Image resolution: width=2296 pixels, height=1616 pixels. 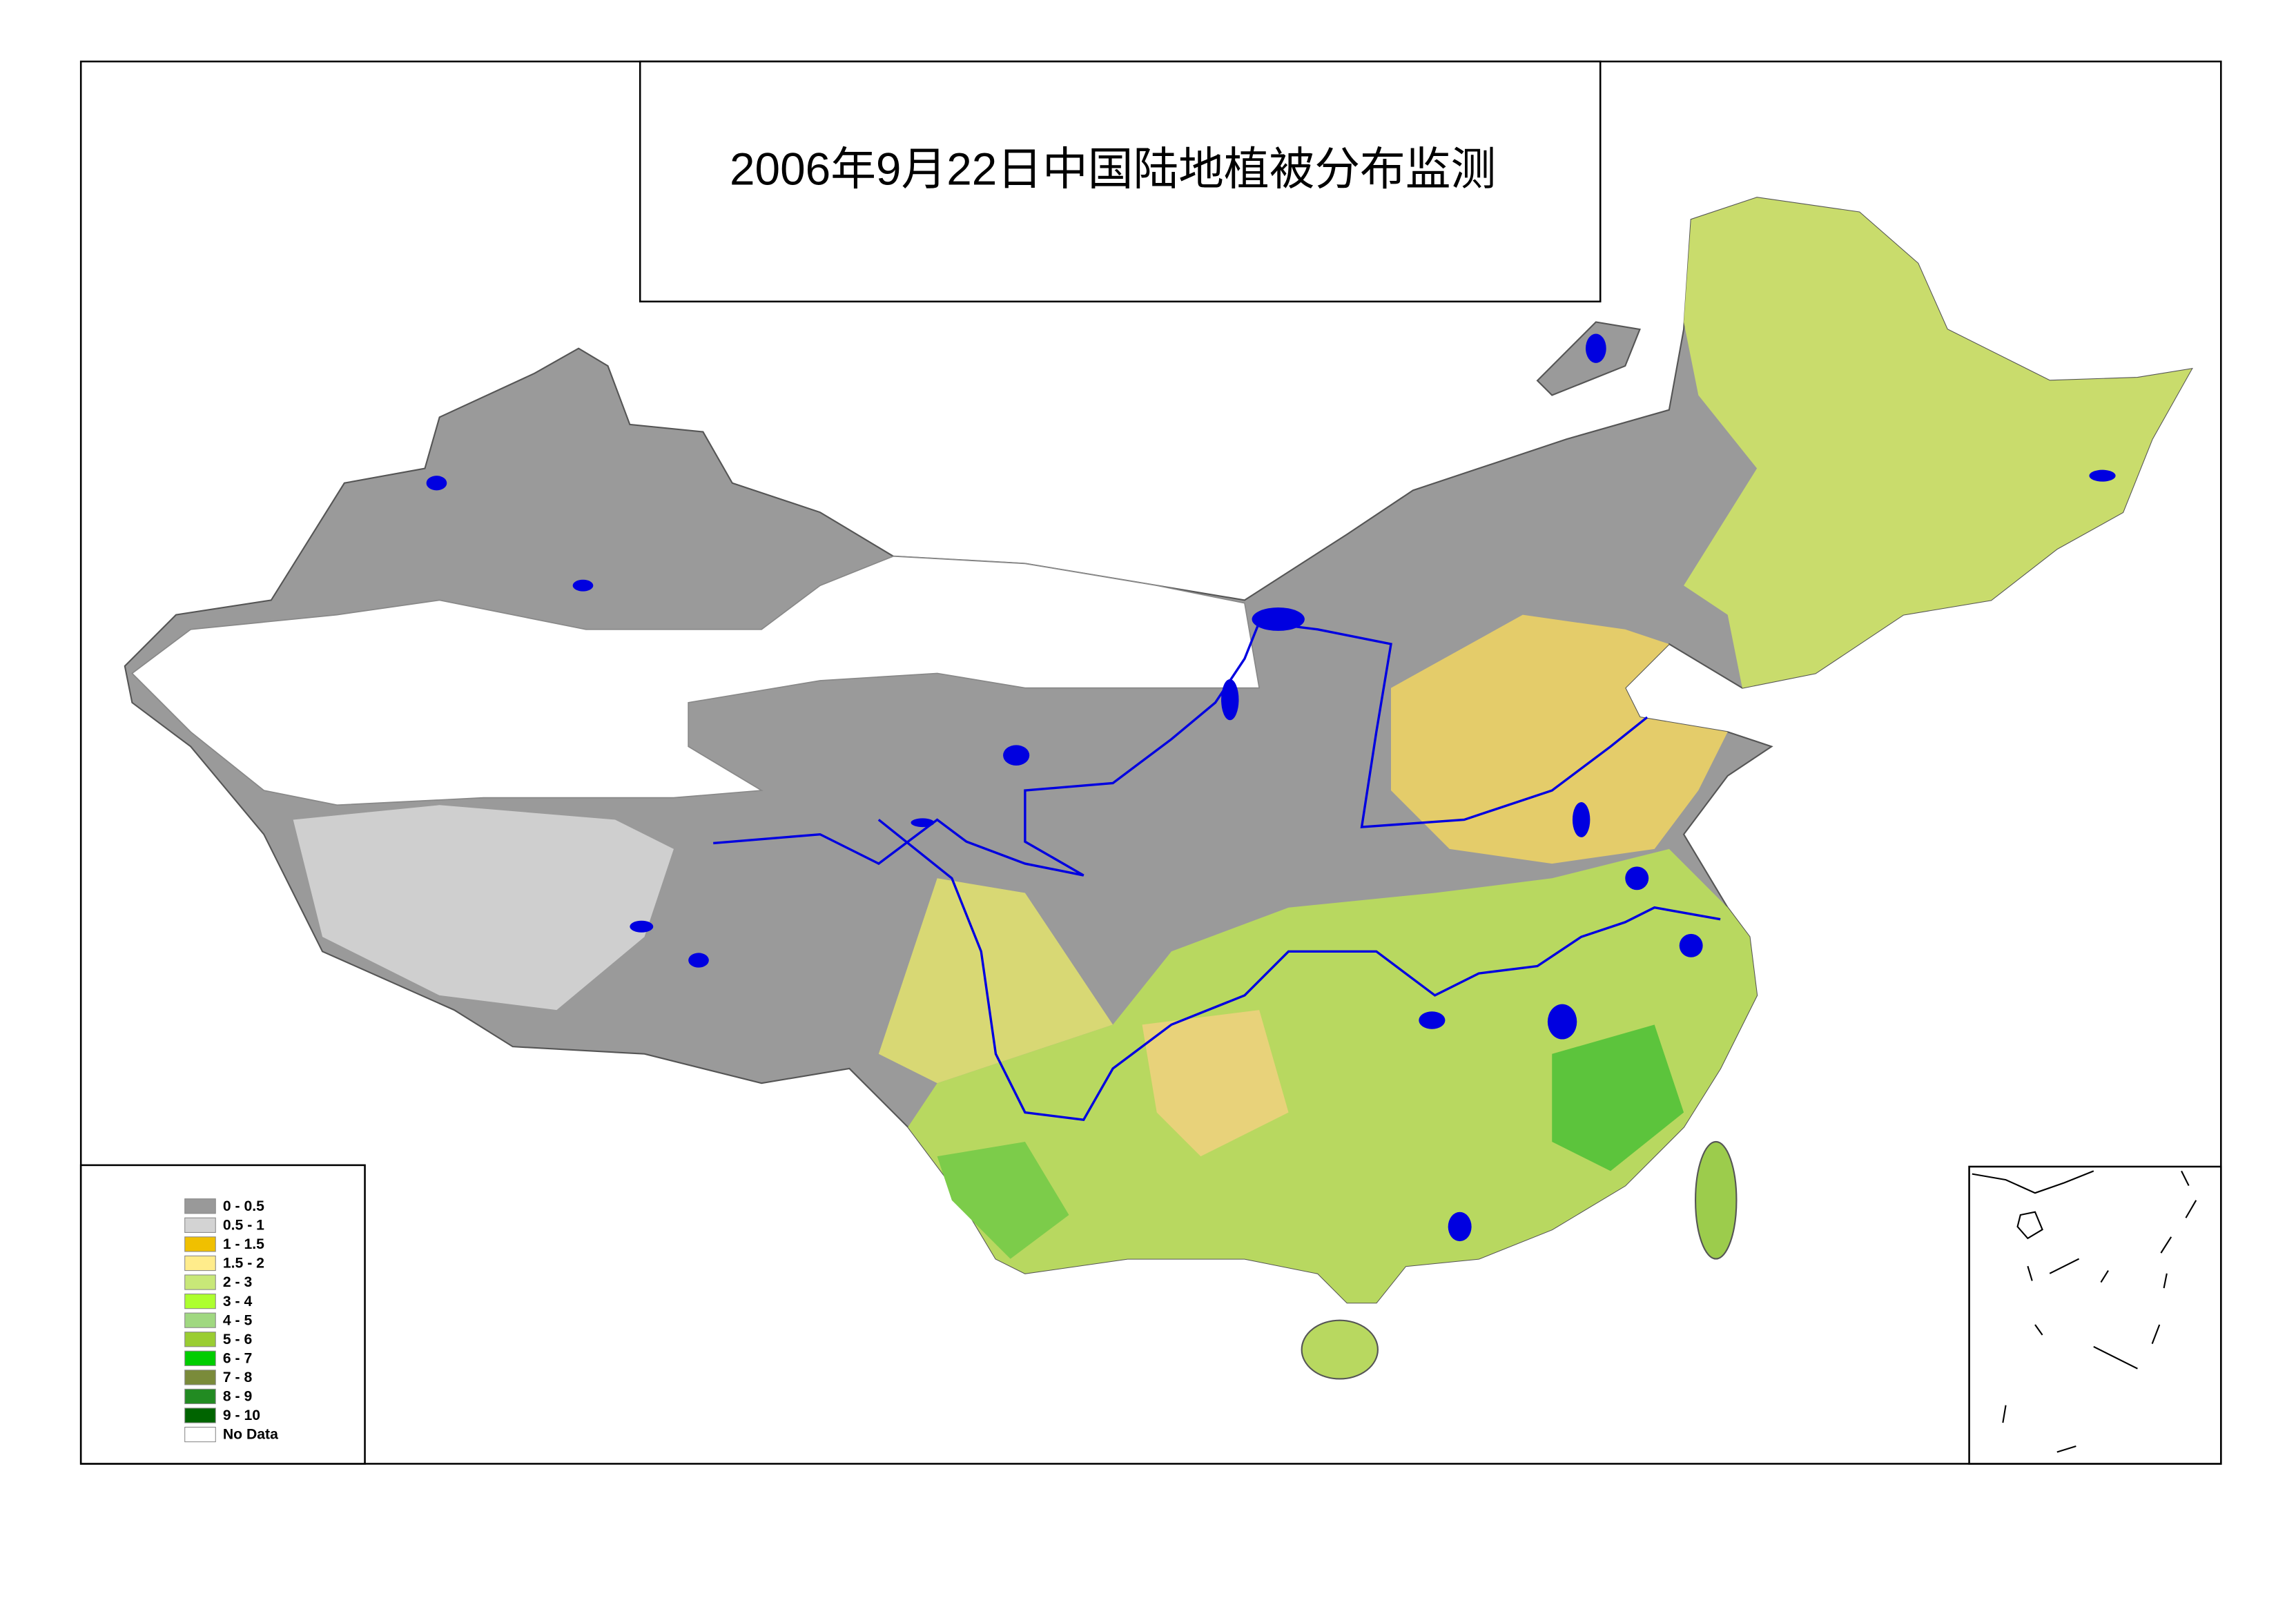 I want to click on legend-label: 4 - 5, so click(x=238, y=1320).